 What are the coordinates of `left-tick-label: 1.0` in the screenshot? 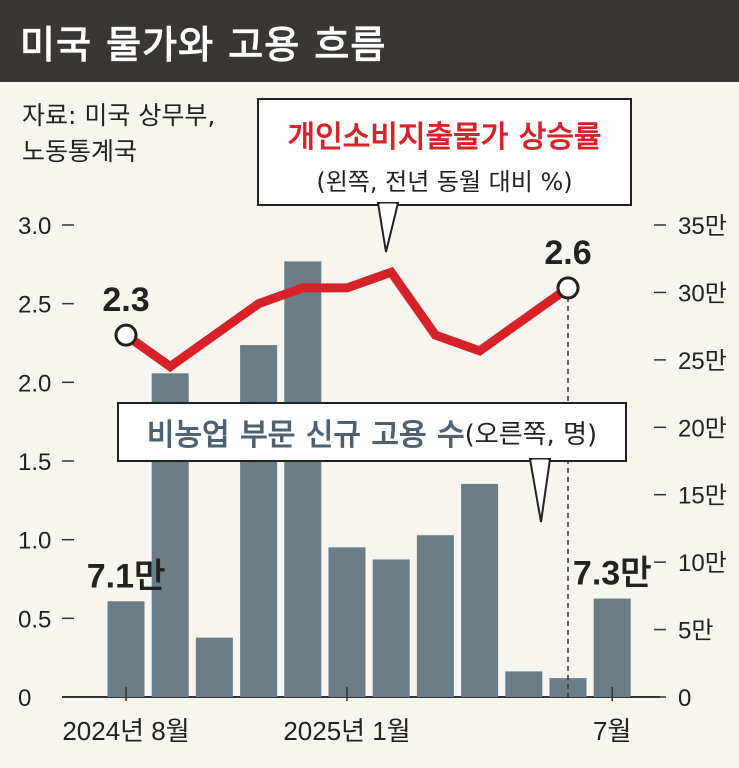 It's located at (34, 541).